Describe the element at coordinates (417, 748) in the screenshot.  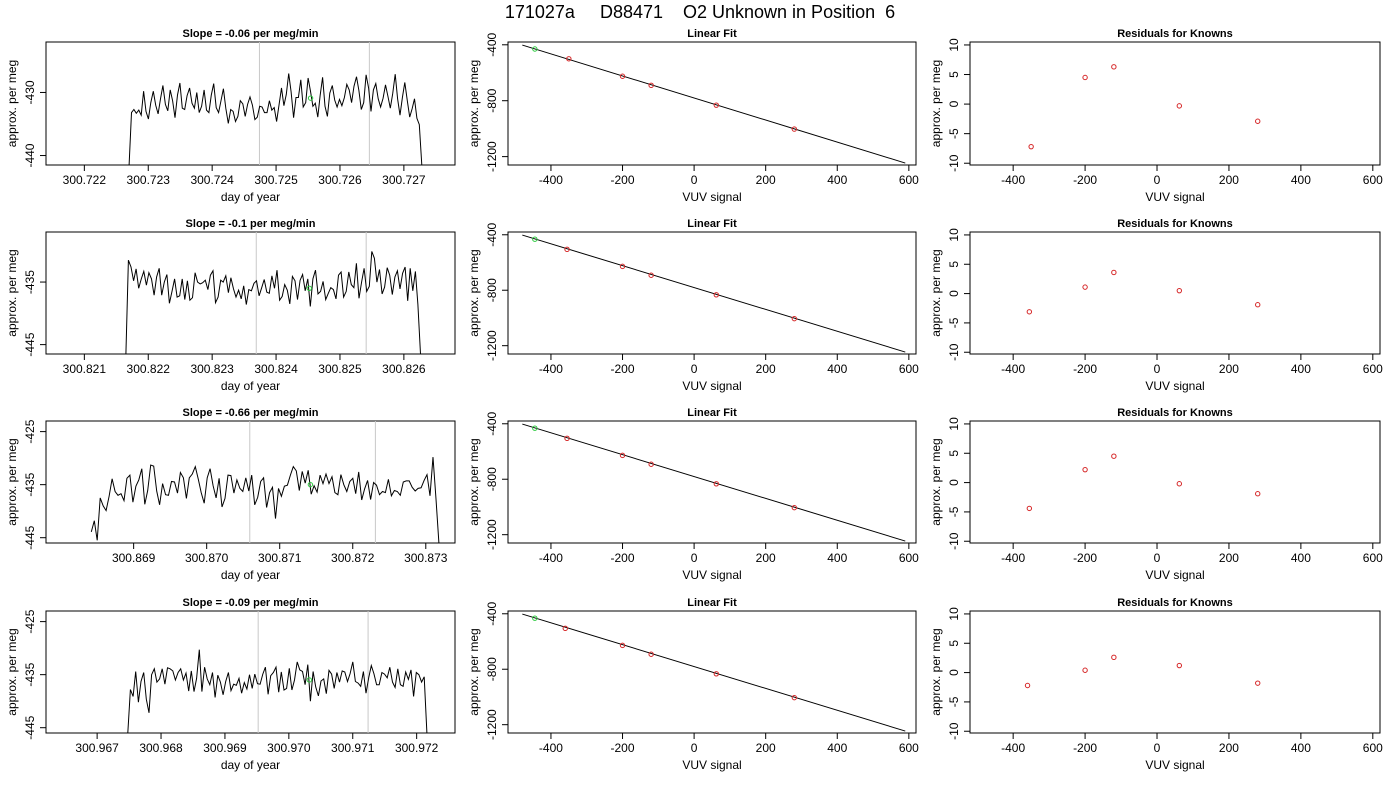
I see `x-tick-label: 300.972` at that location.